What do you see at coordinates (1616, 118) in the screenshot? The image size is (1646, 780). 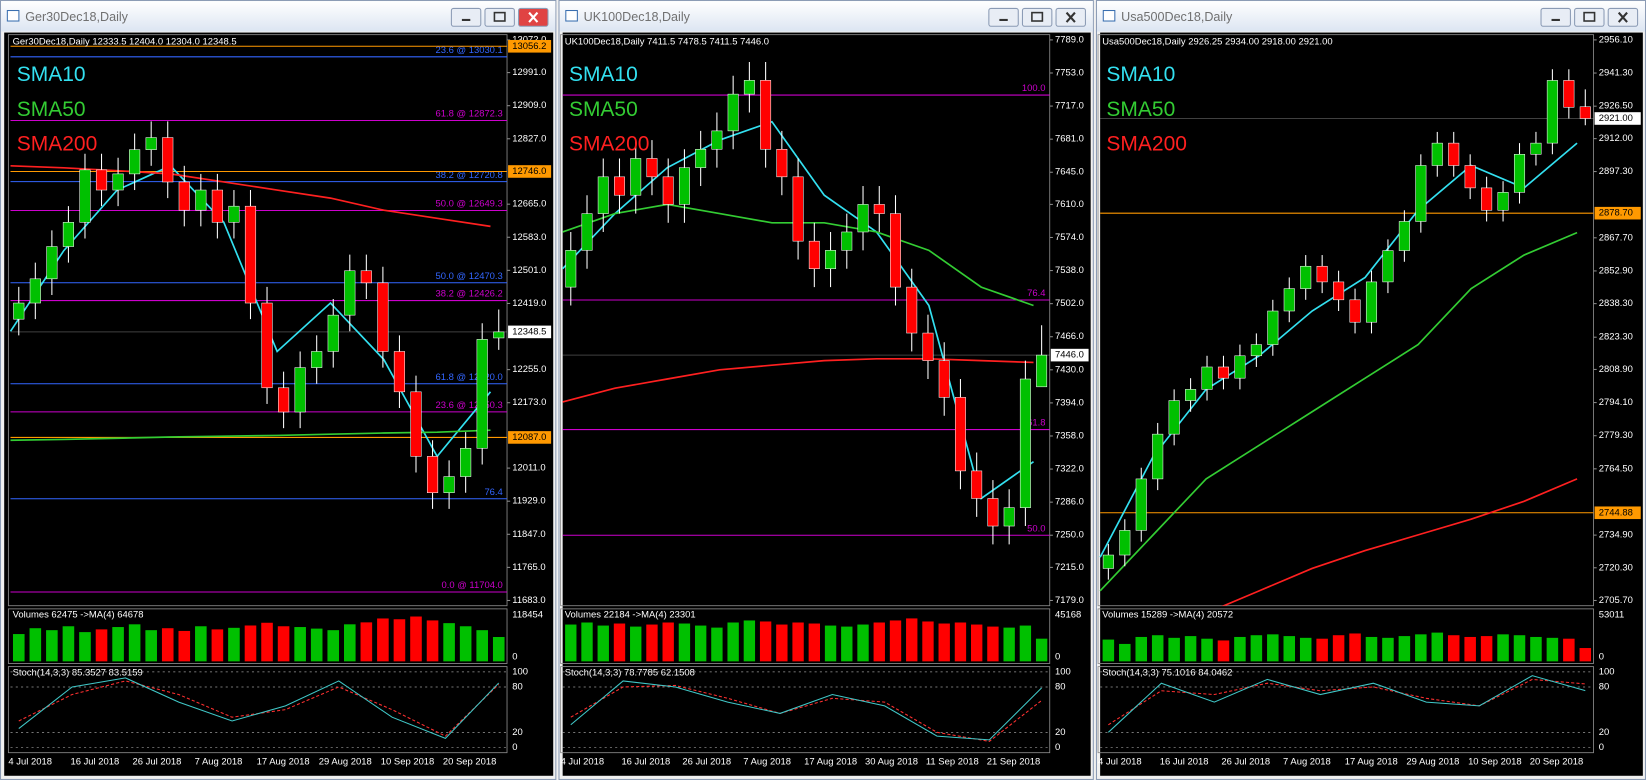 I see `price-box-label: 2921.00` at bounding box center [1616, 118].